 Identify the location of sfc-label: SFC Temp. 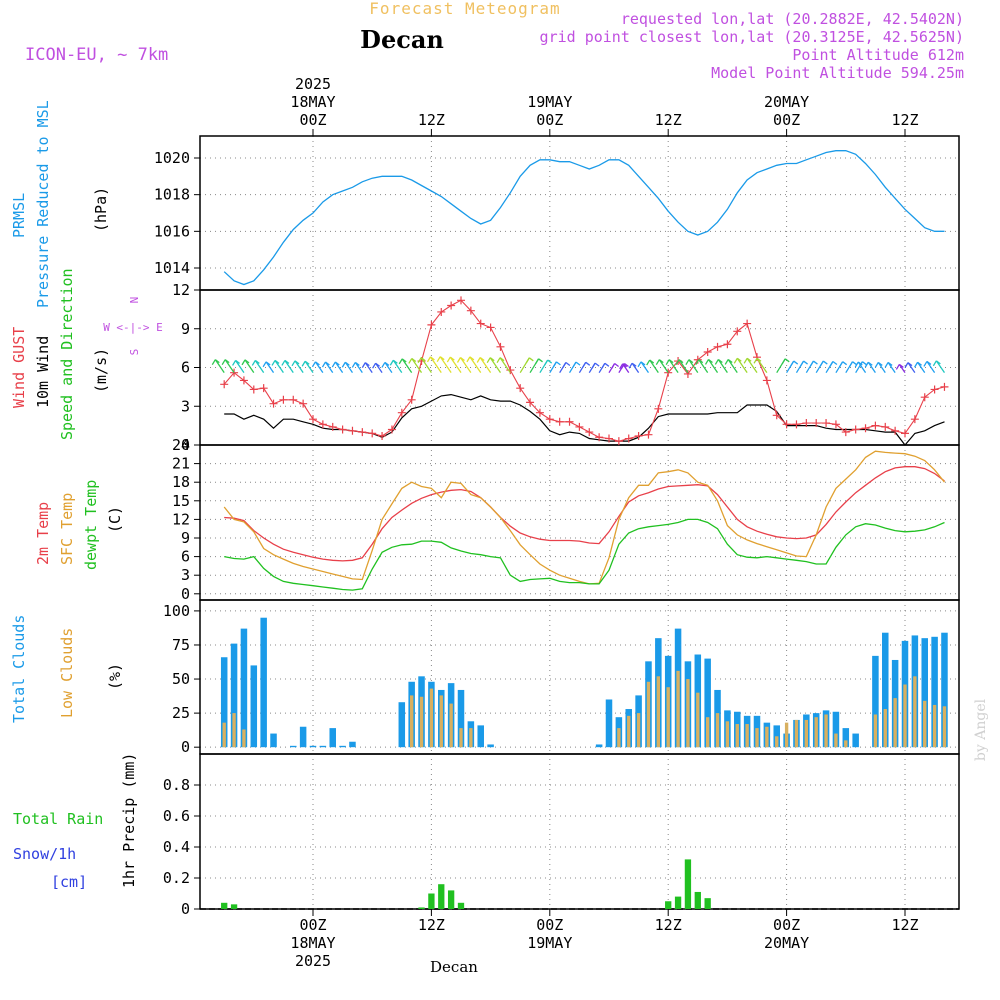
(67, 529).